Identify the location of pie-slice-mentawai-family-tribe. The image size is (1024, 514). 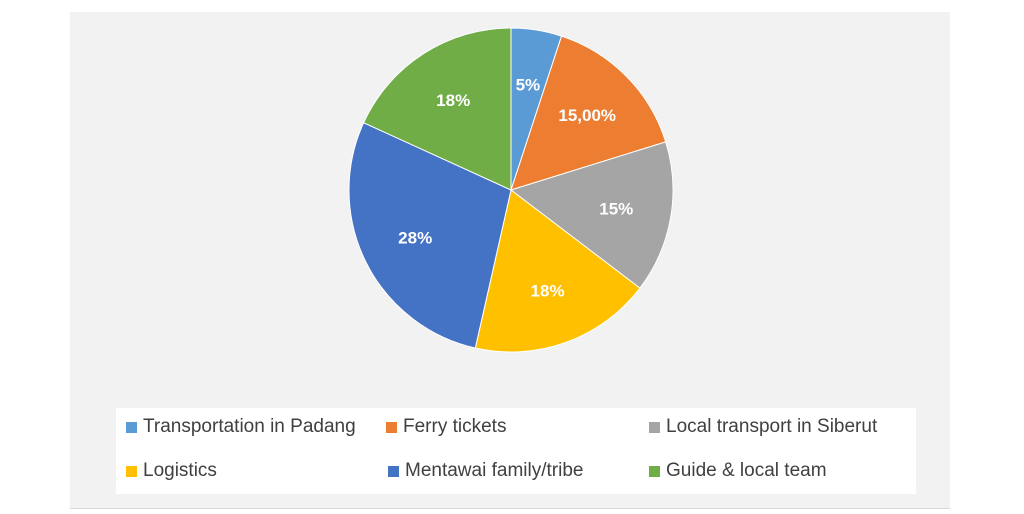
(430, 235).